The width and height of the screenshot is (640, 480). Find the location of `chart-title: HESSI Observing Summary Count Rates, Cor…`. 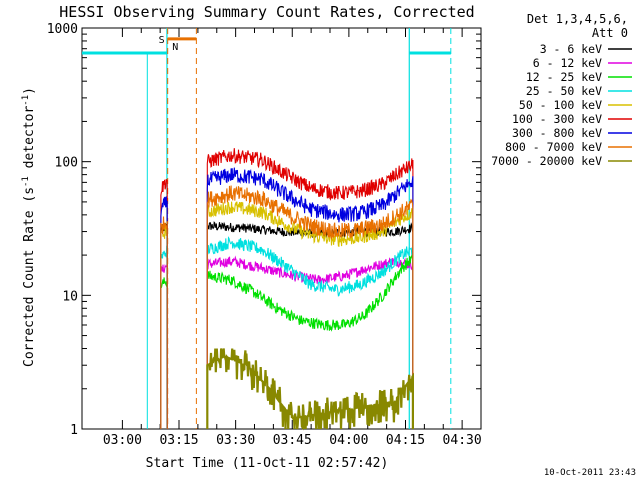

chart-title: HESSI Observing Summary Count Rates, Cor… is located at coordinates (266, 12).